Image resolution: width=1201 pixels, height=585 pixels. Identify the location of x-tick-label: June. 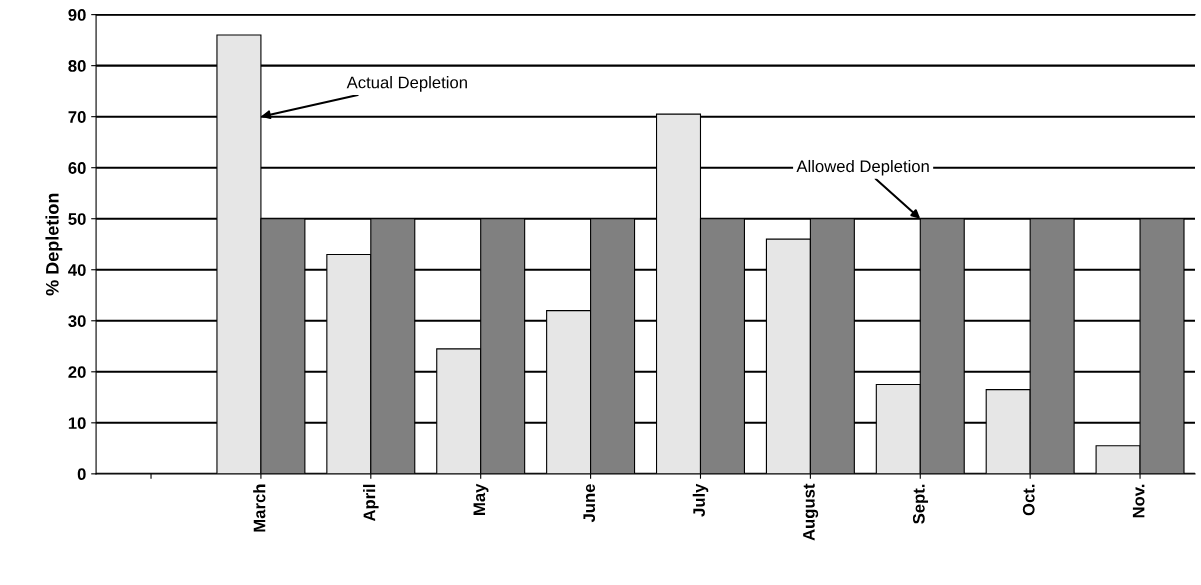
(589, 503).